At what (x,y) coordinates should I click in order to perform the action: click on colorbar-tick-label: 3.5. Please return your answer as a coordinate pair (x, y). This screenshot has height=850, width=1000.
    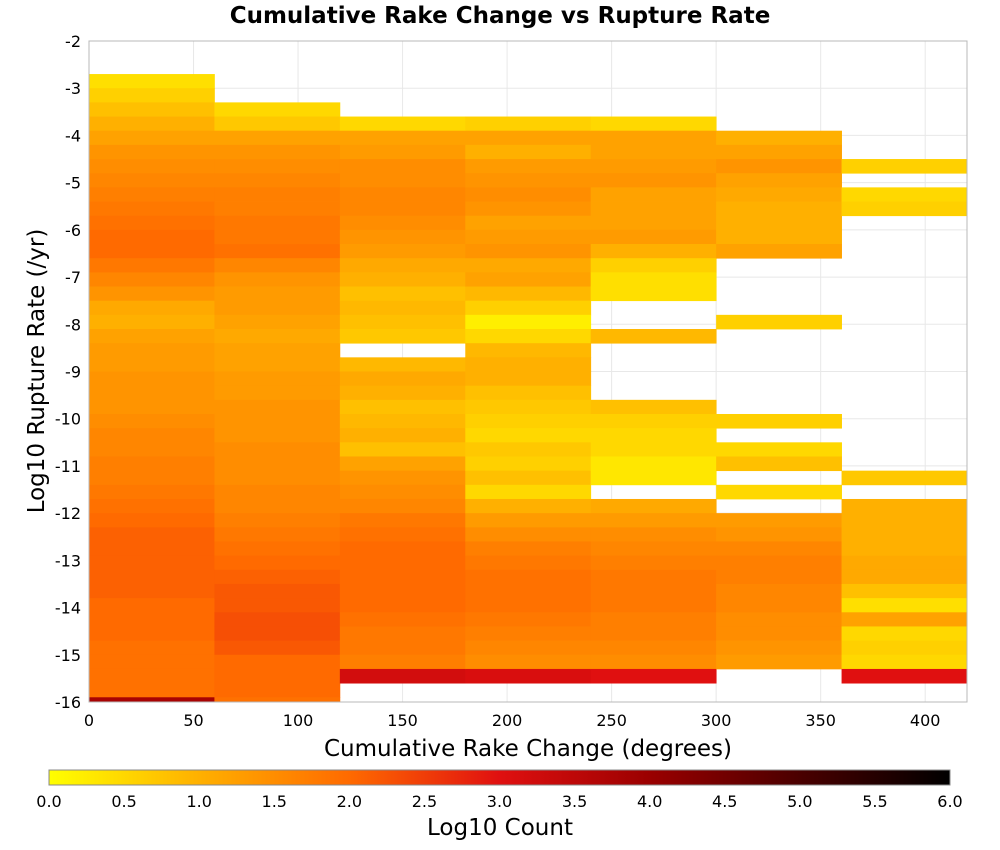
    Looking at the image, I should click on (574, 801).